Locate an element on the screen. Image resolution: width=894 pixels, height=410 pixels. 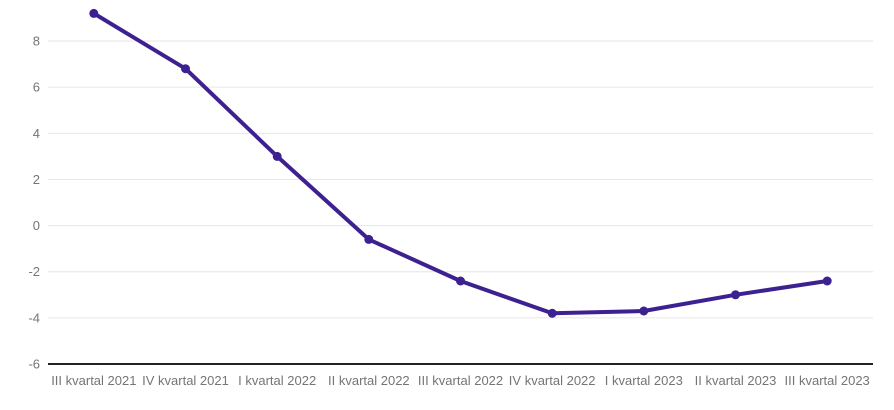
y-axis-tick-label: -4 is located at coordinates (34, 317).